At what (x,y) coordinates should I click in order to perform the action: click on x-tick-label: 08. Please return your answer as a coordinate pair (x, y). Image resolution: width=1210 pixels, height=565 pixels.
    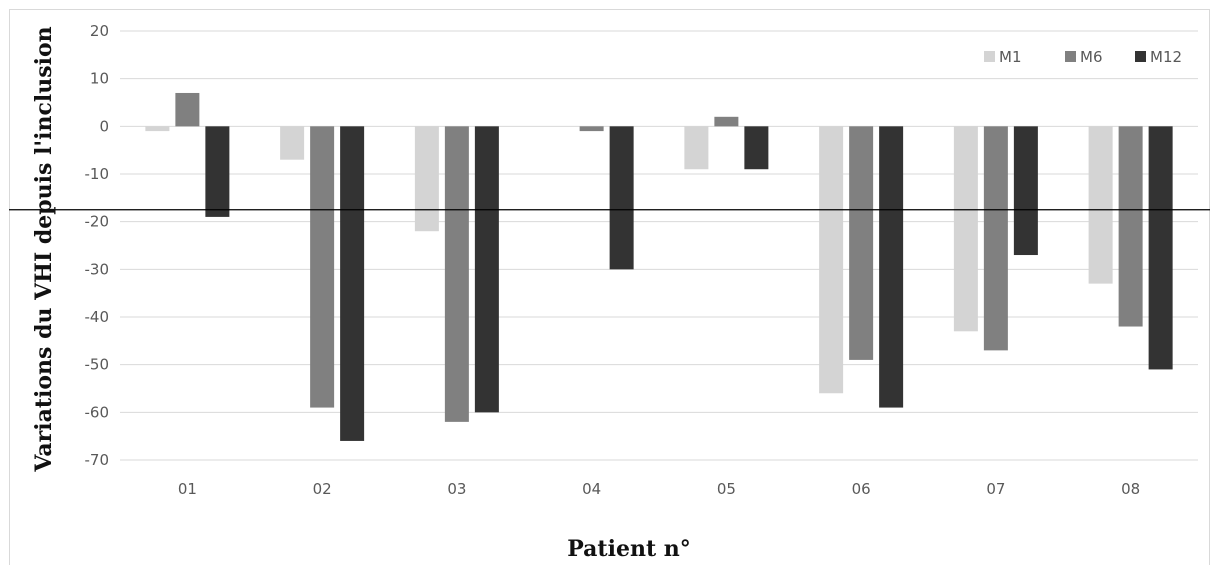
    Looking at the image, I should click on (1130, 489).